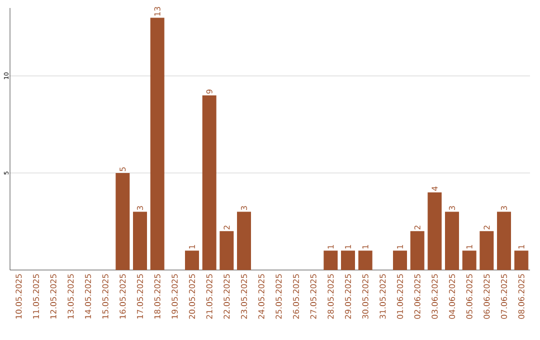 The width and height of the screenshot is (540, 340). What do you see at coordinates (123, 169) in the screenshot?
I see `data-label: 5` at bounding box center [123, 169].